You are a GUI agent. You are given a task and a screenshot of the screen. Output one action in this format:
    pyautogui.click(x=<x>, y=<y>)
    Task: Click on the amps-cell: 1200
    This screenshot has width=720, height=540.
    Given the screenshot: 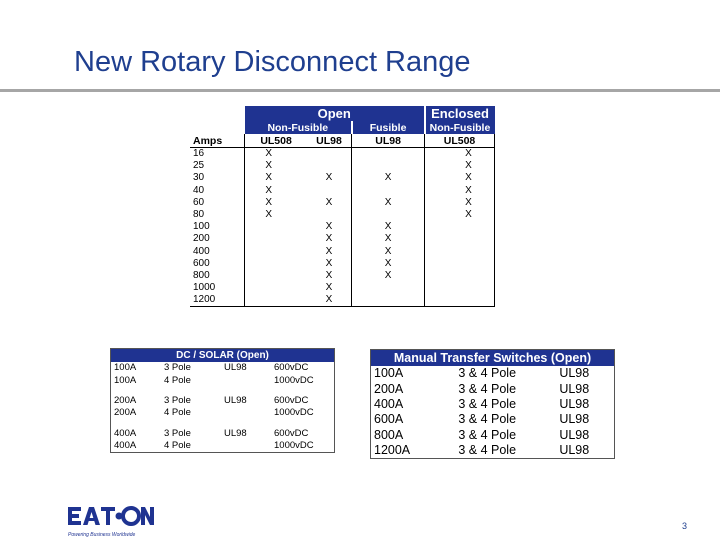 What is the action you would take?
    pyautogui.click(x=217, y=301)
    